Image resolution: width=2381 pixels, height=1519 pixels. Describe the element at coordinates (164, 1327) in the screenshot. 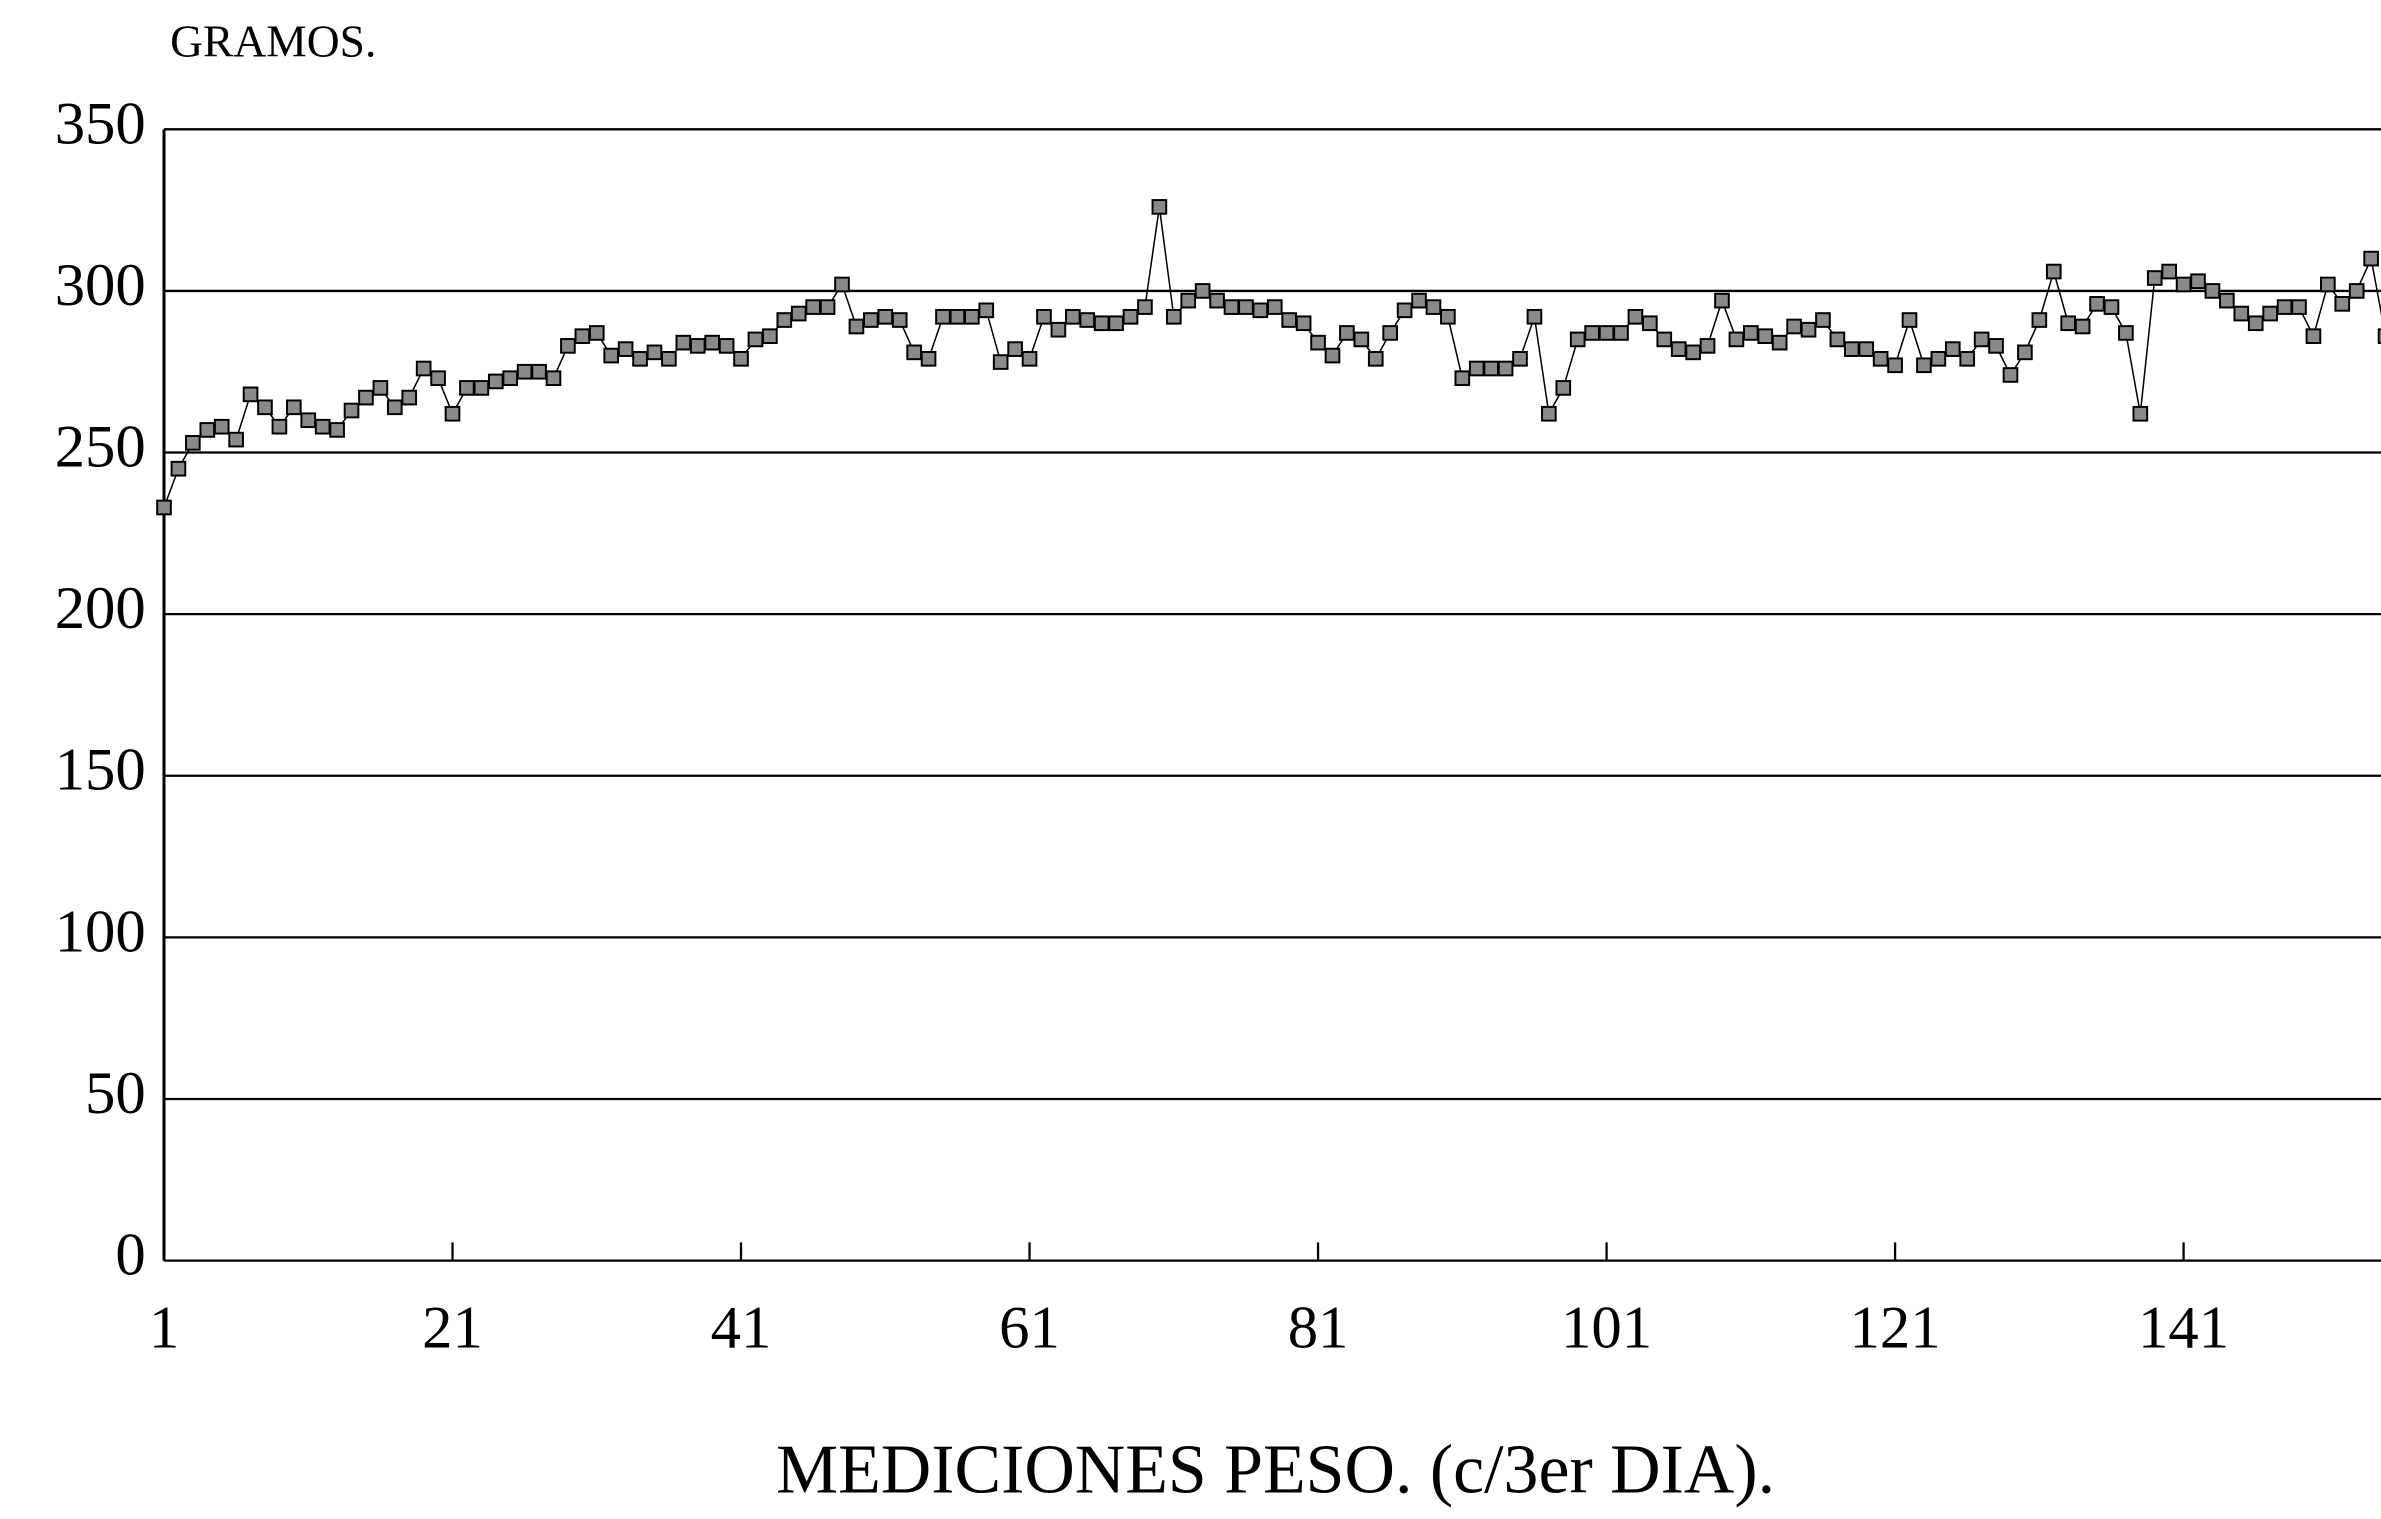

I see `x-tick-label: 1` at that location.